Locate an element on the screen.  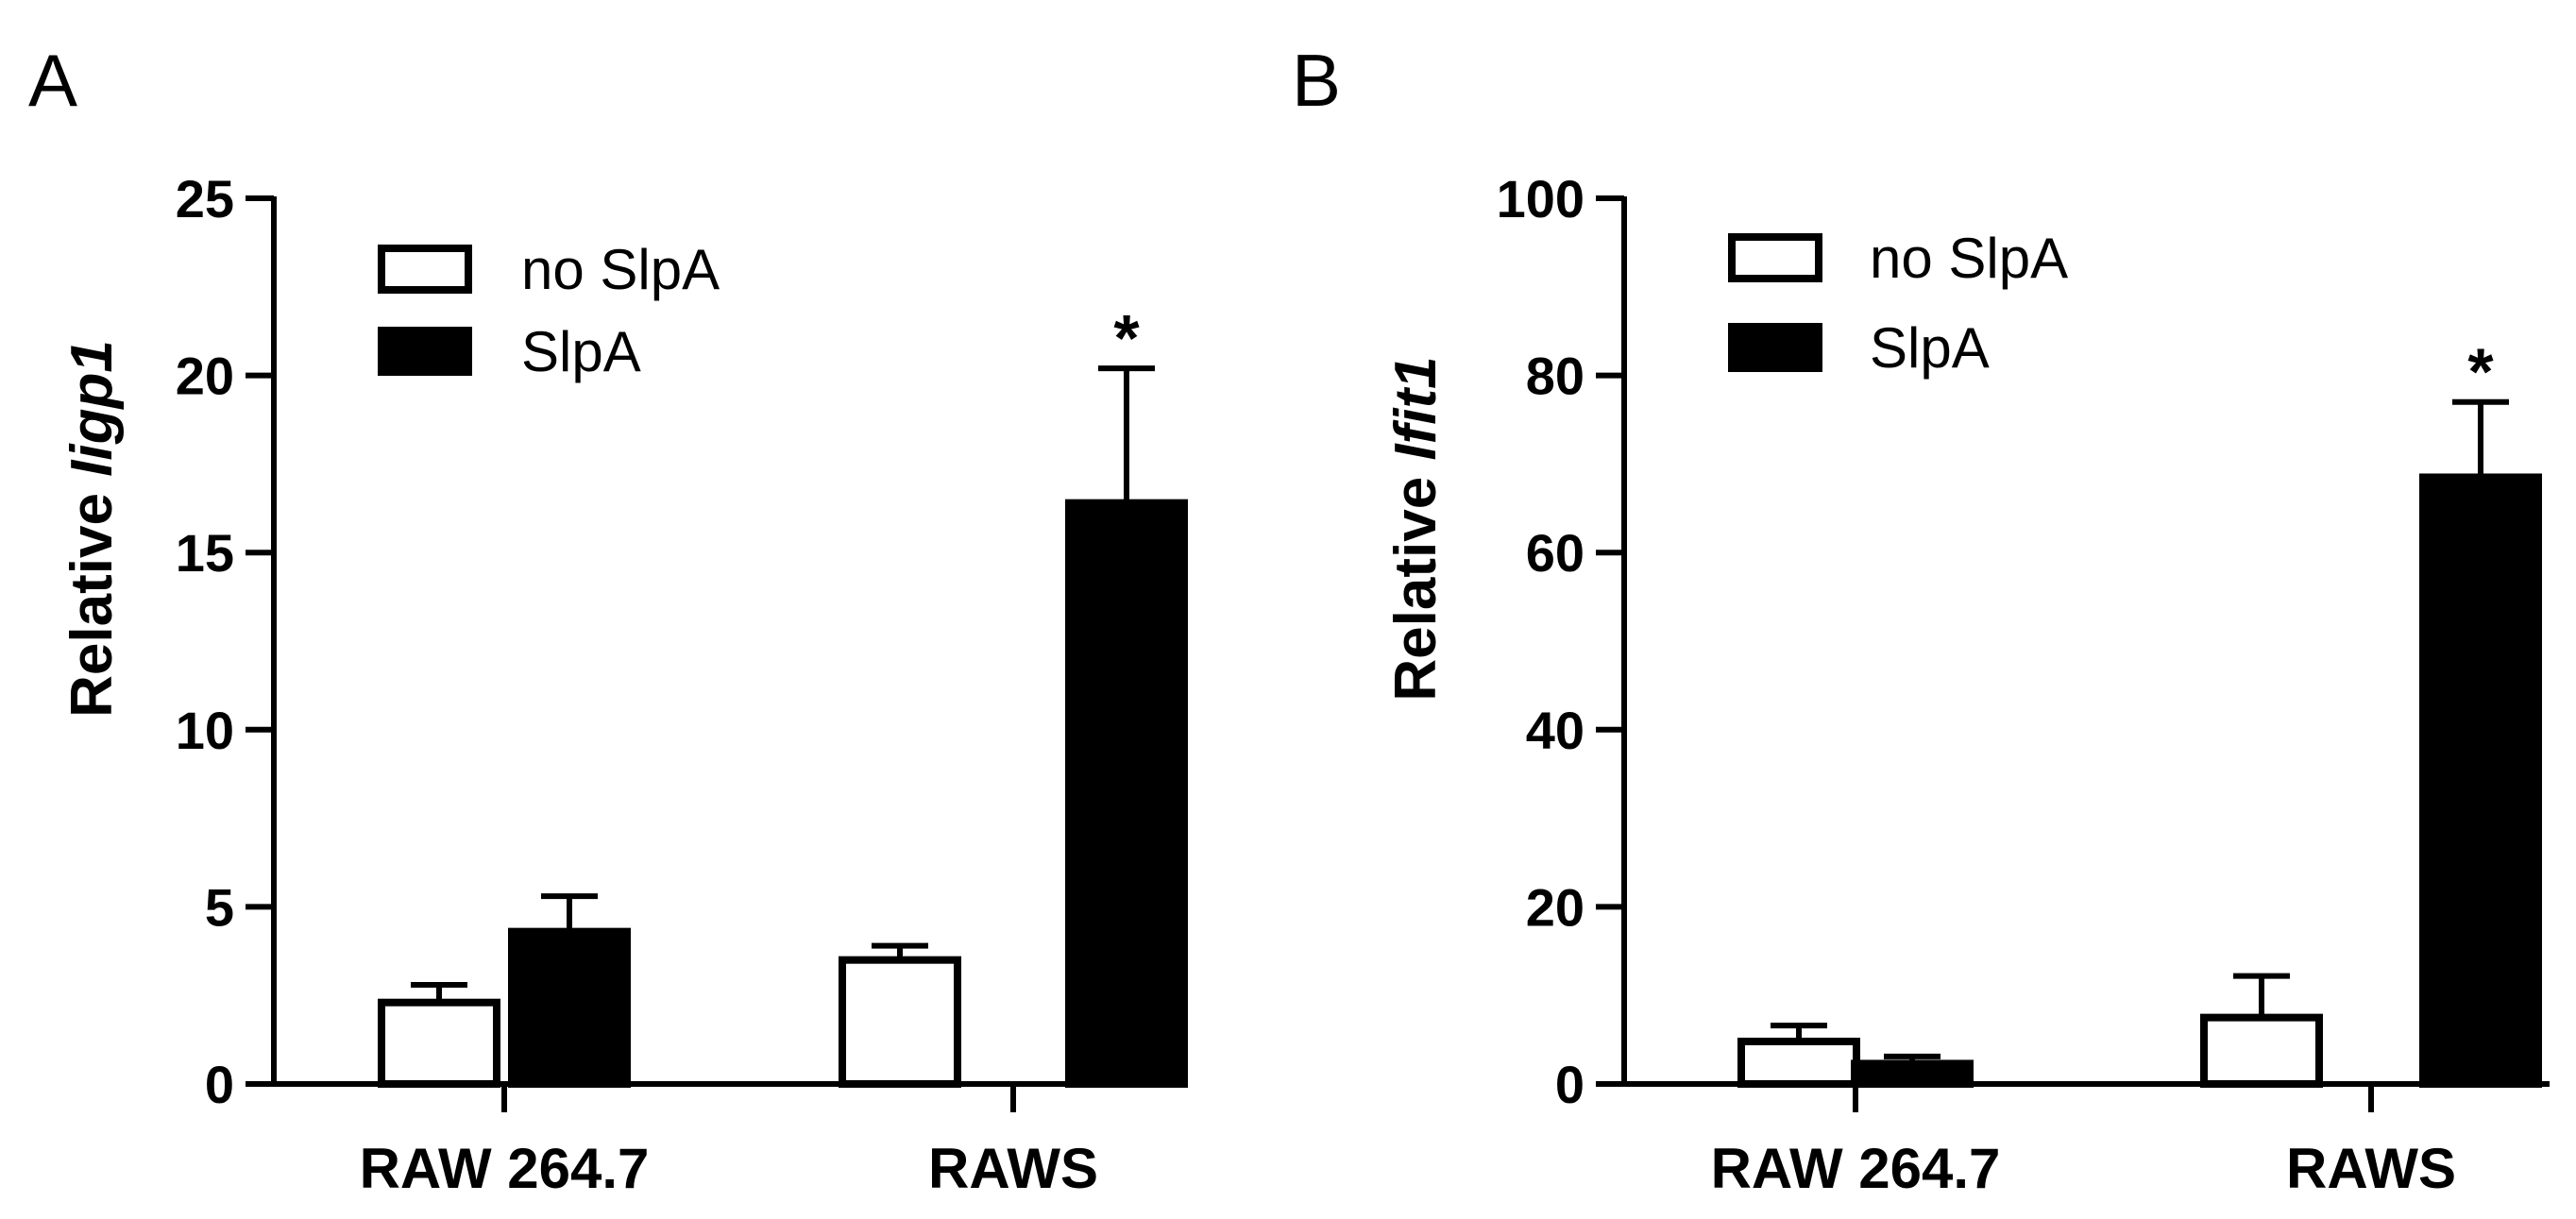
y-tick-label-a: 25 is located at coordinates (205, 199).